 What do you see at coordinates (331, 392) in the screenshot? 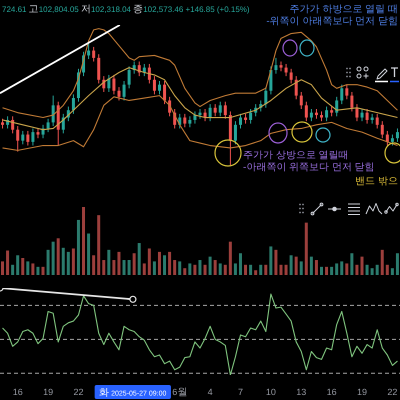
I see `x-tick-label: 16` at bounding box center [331, 392].